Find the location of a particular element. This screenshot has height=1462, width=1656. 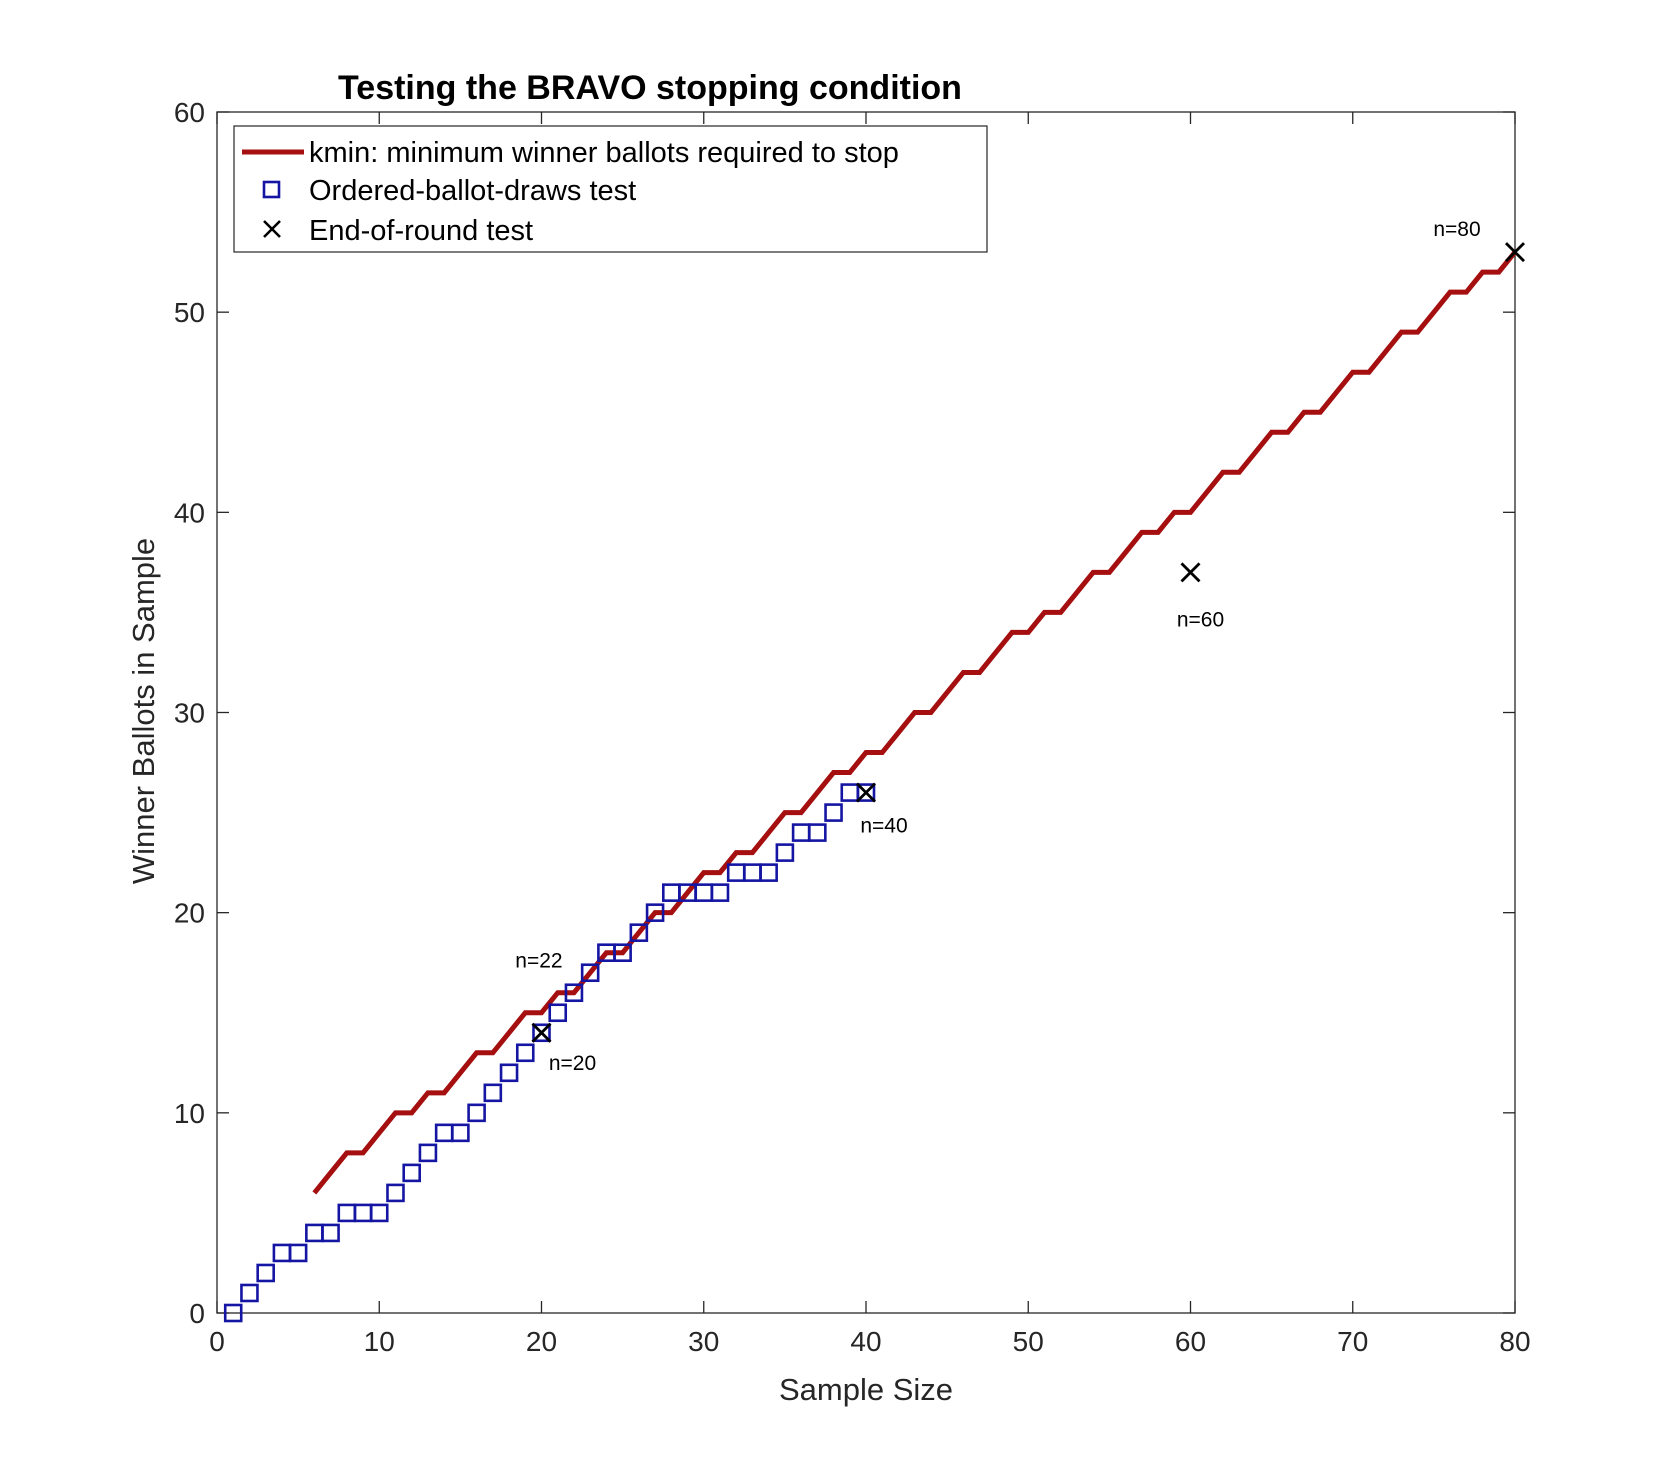

x-tick-label: 60 is located at coordinates (1190, 1341).